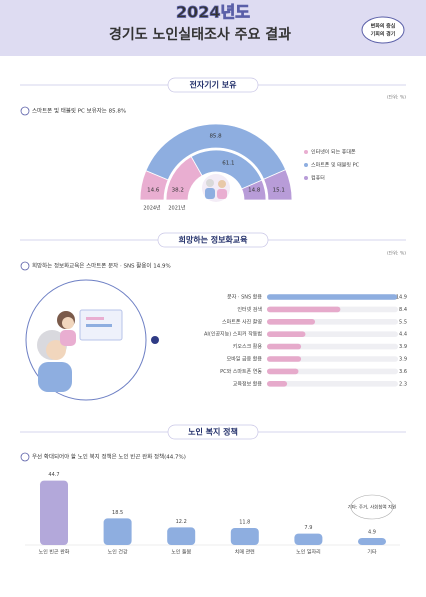 The width and height of the screenshot is (426, 597). Describe the element at coordinates (403, 372) in the screenshot. I see `data-label: 3.6` at that location.